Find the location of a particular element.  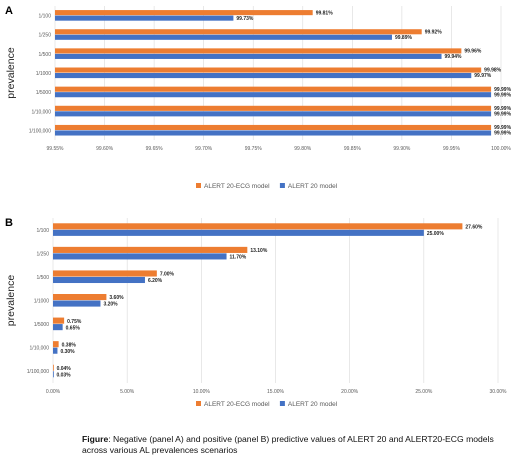

x-tick-label: 5.00% is located at coordinates (127, 392).